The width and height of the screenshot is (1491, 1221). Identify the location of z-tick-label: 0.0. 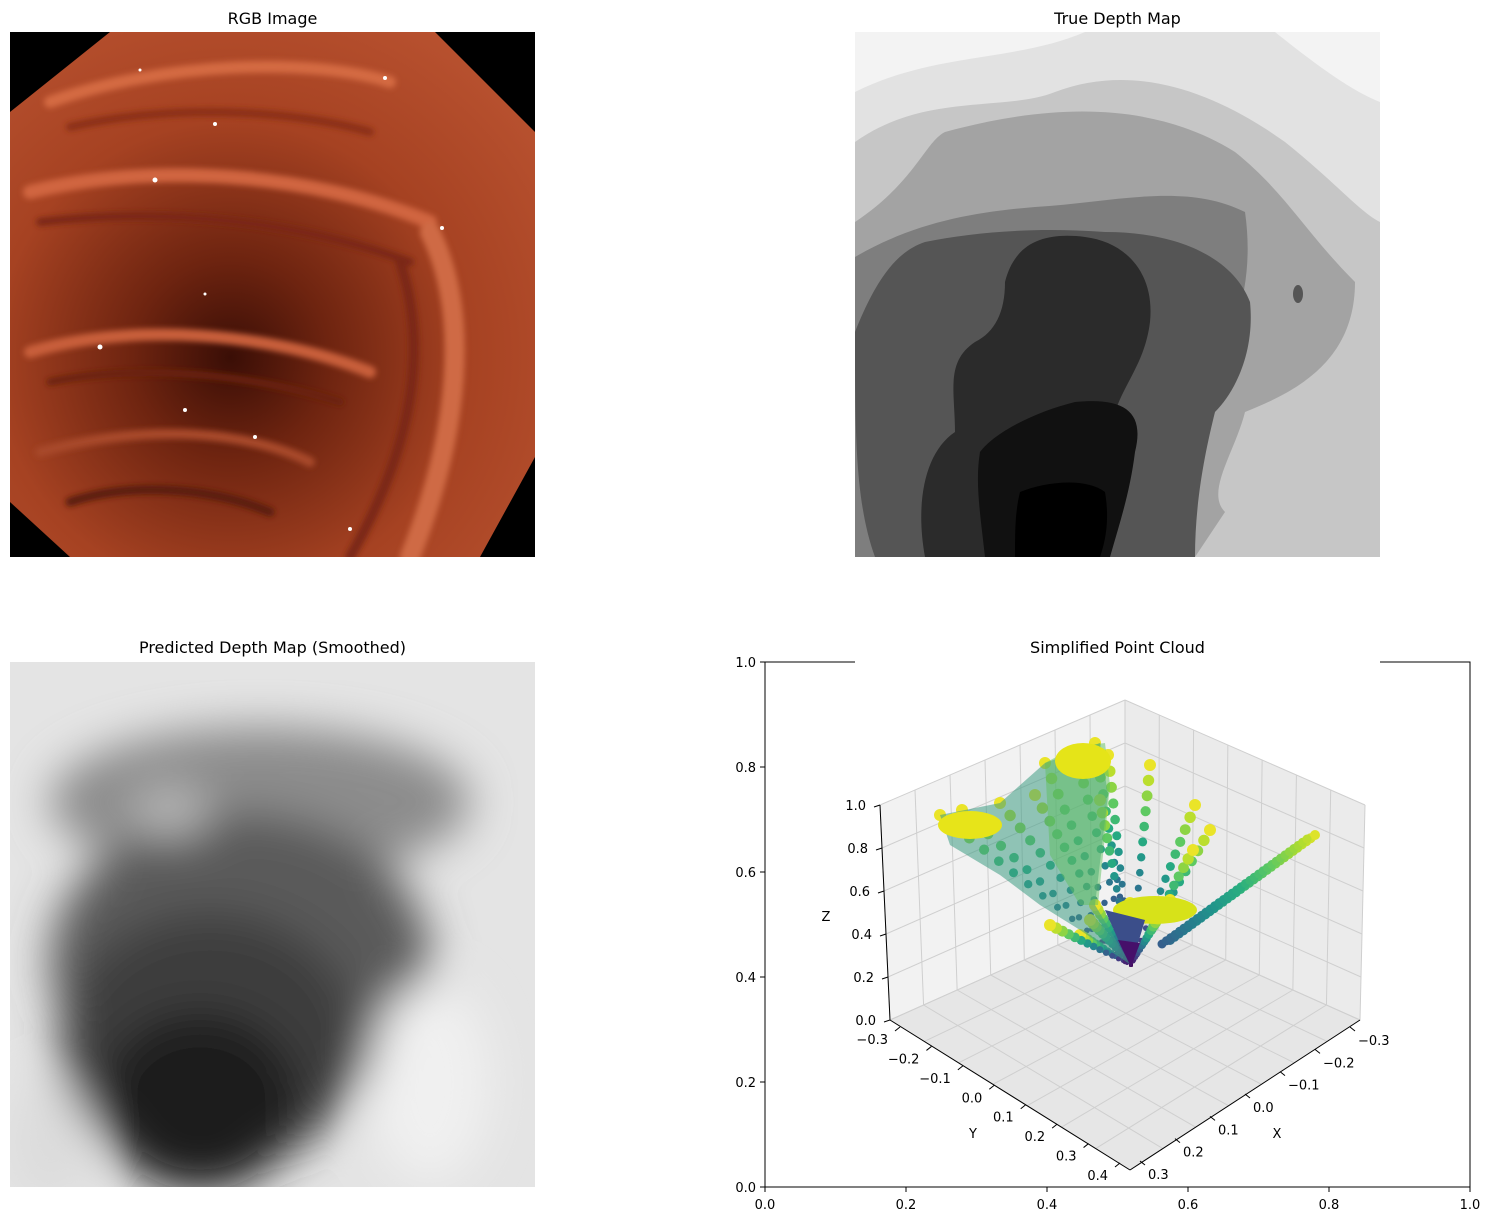
(865, 1021).